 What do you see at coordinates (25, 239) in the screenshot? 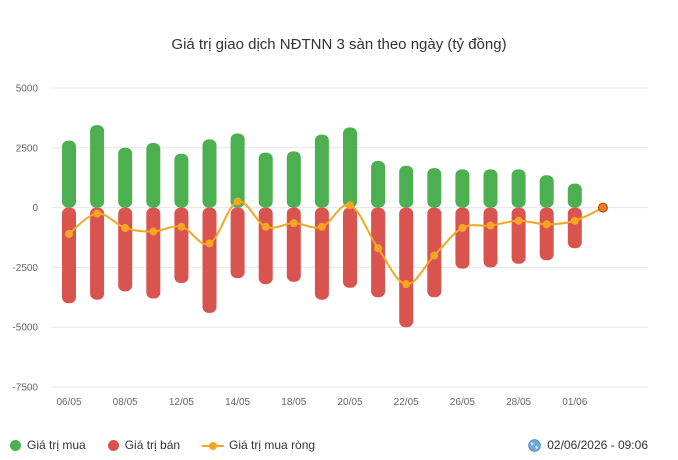
I see `y-axis: 5000 2500 0 -2500 -5000 -7500` at bounding box center [25, 239].